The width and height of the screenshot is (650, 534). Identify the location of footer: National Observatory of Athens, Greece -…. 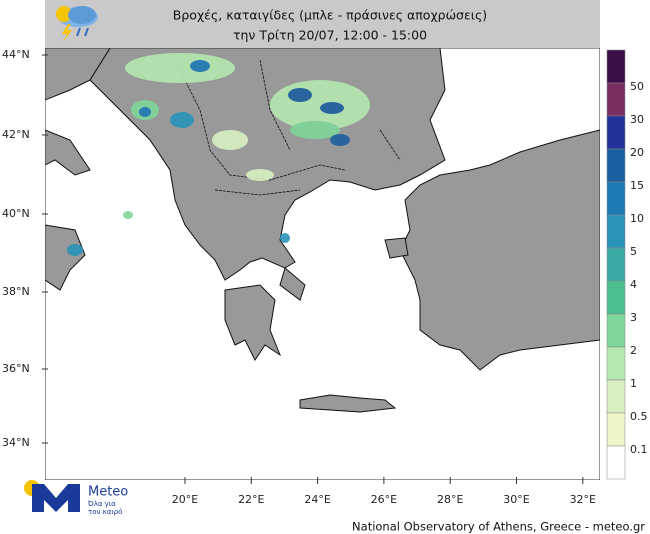
(498, 527).